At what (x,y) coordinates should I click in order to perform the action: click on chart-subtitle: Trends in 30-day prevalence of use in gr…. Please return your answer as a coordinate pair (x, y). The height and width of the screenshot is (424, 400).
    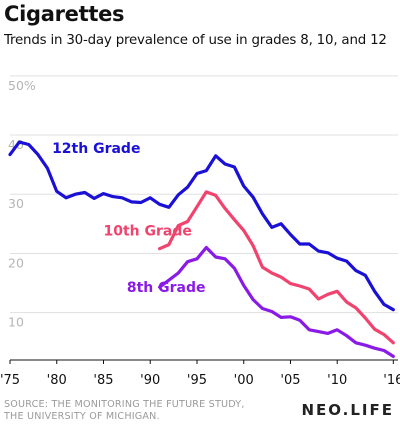
    Looking at the image, I should click on (195, 40).